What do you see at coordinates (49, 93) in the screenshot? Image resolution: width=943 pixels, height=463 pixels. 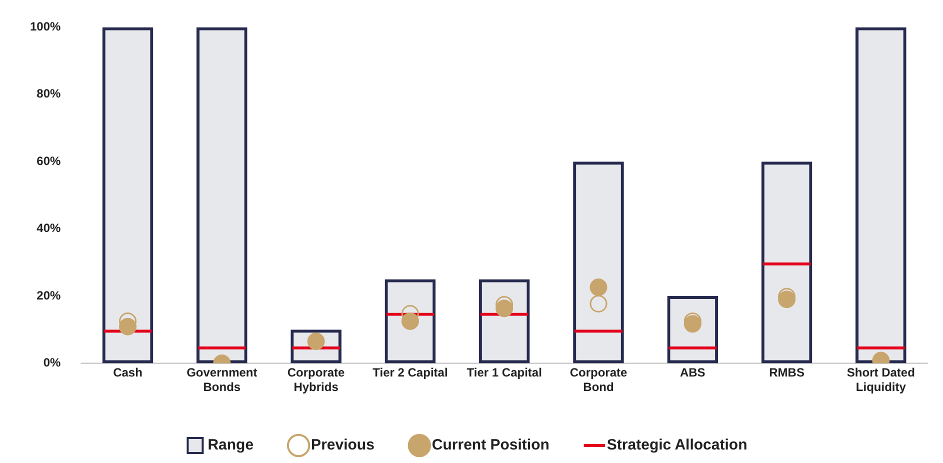 I see `y-tick-label: 80%` at bounding box center [49, 93].